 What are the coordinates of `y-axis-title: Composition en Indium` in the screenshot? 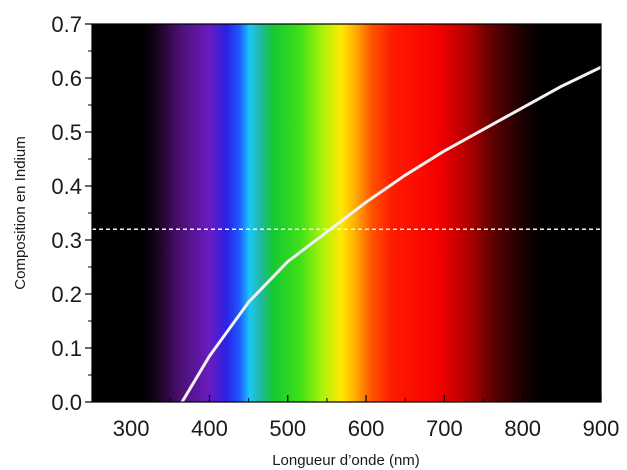 It's located at (20, 212).